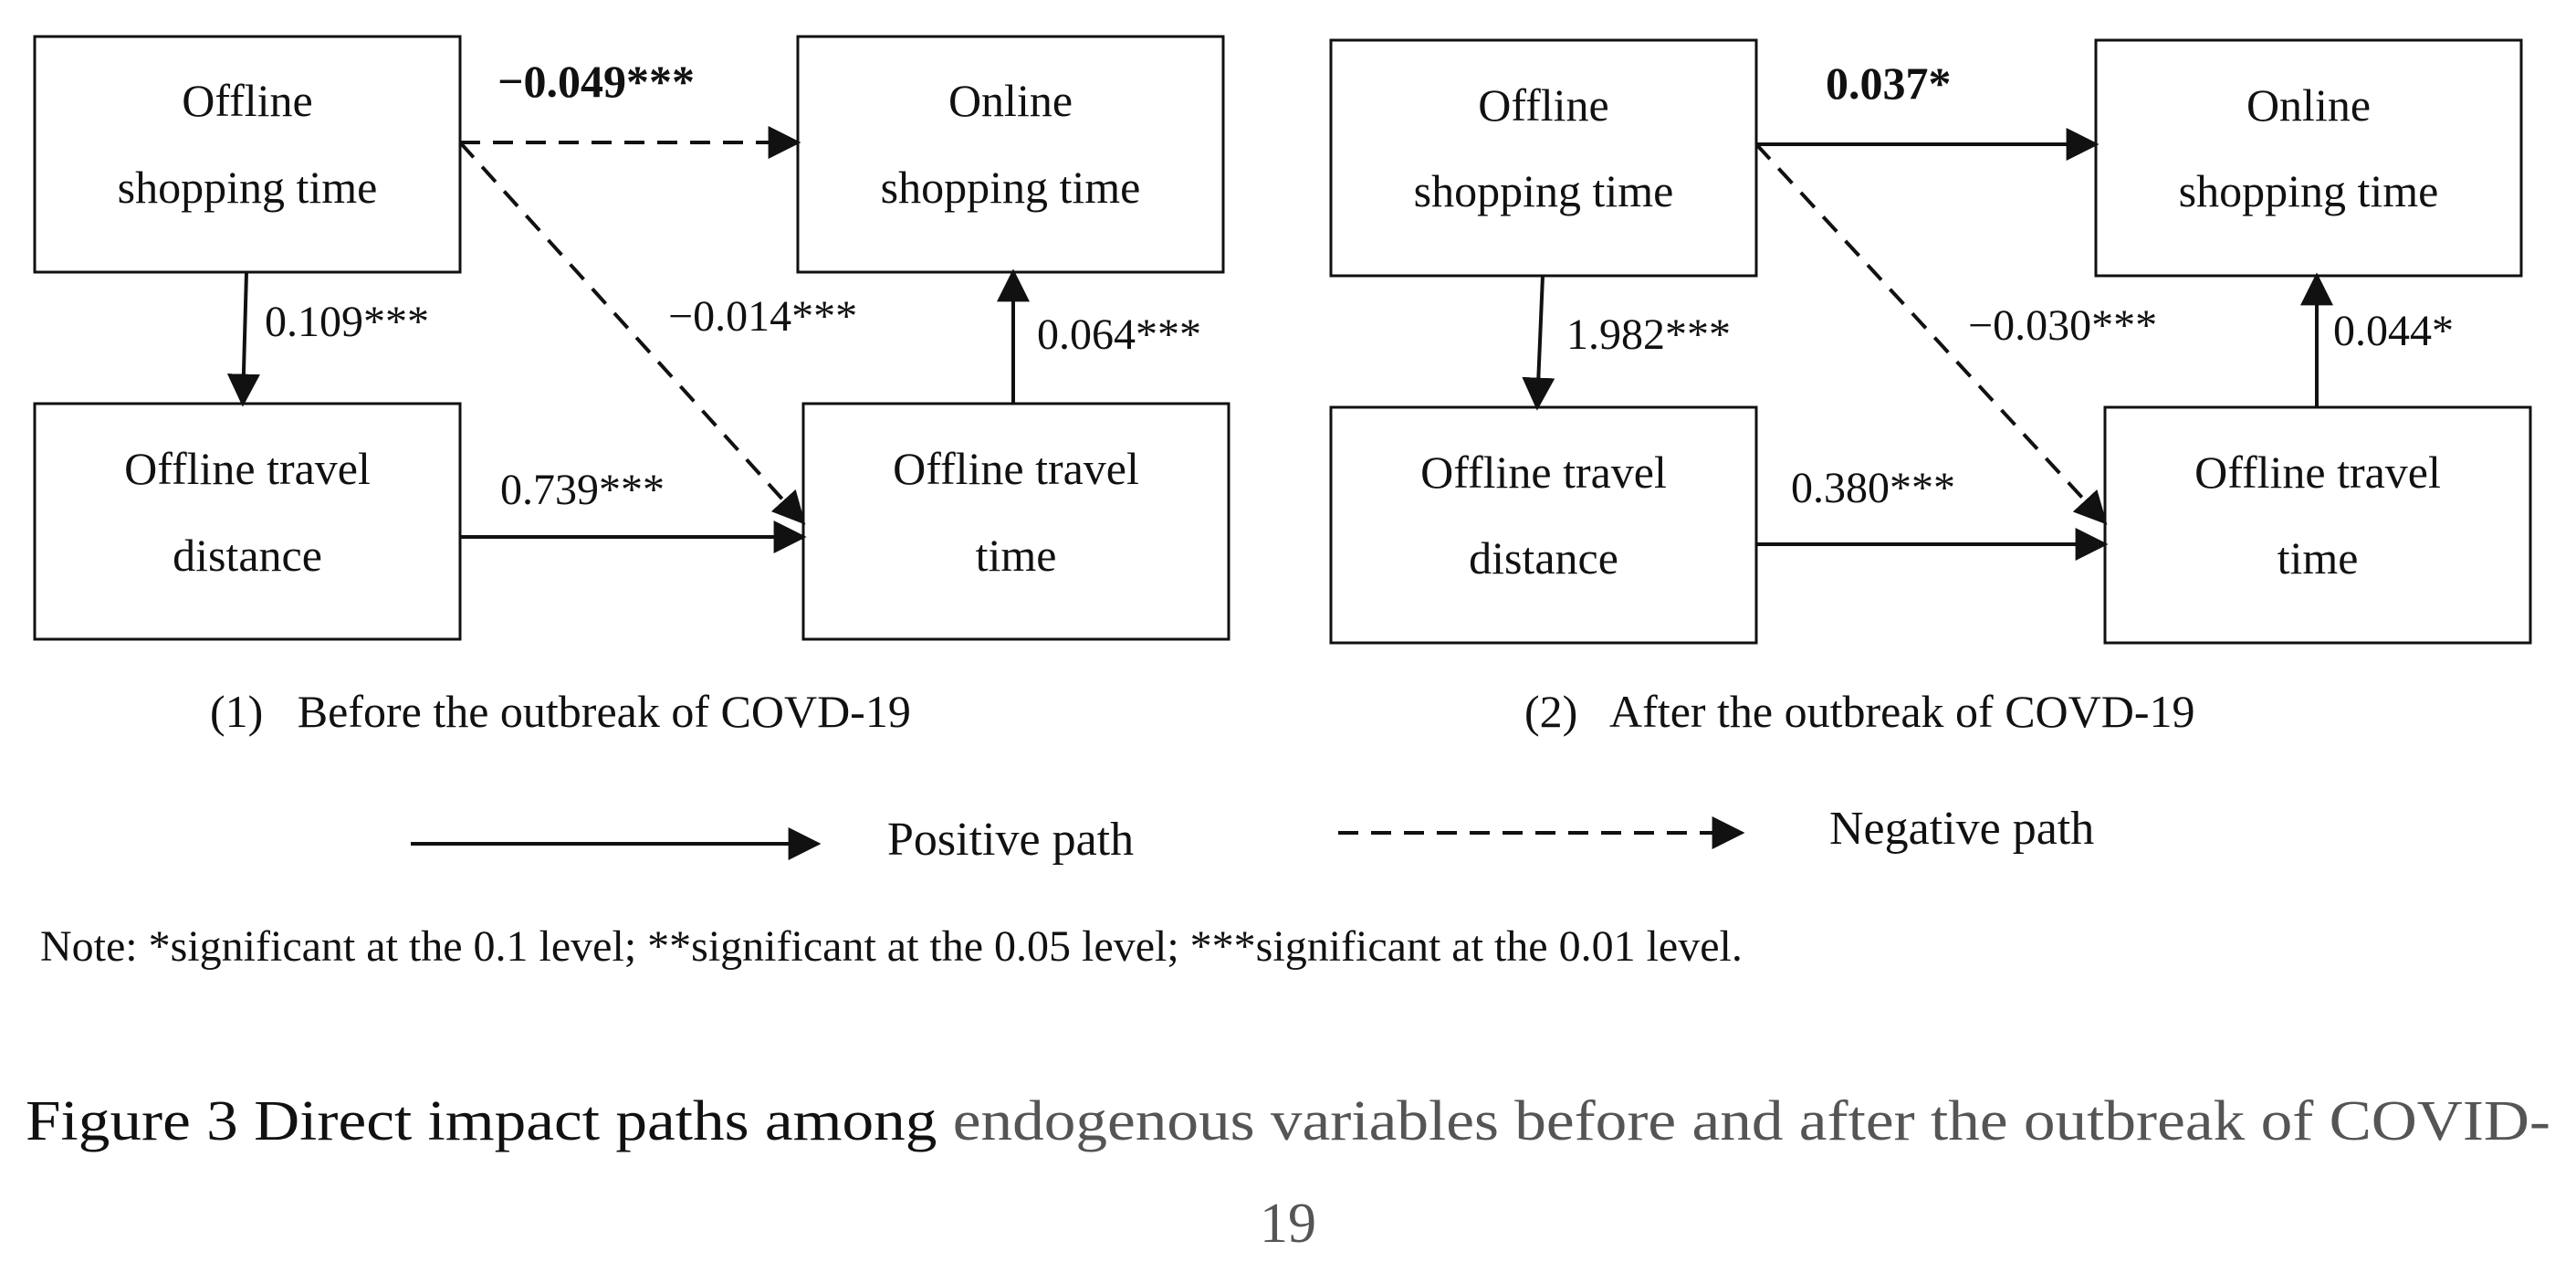 This screenshot has height=1262, width=2576. Describe the element at coordinates (596, 81) in the screenshot. I see `coef-offline-to-online: −0.049***` at that location.